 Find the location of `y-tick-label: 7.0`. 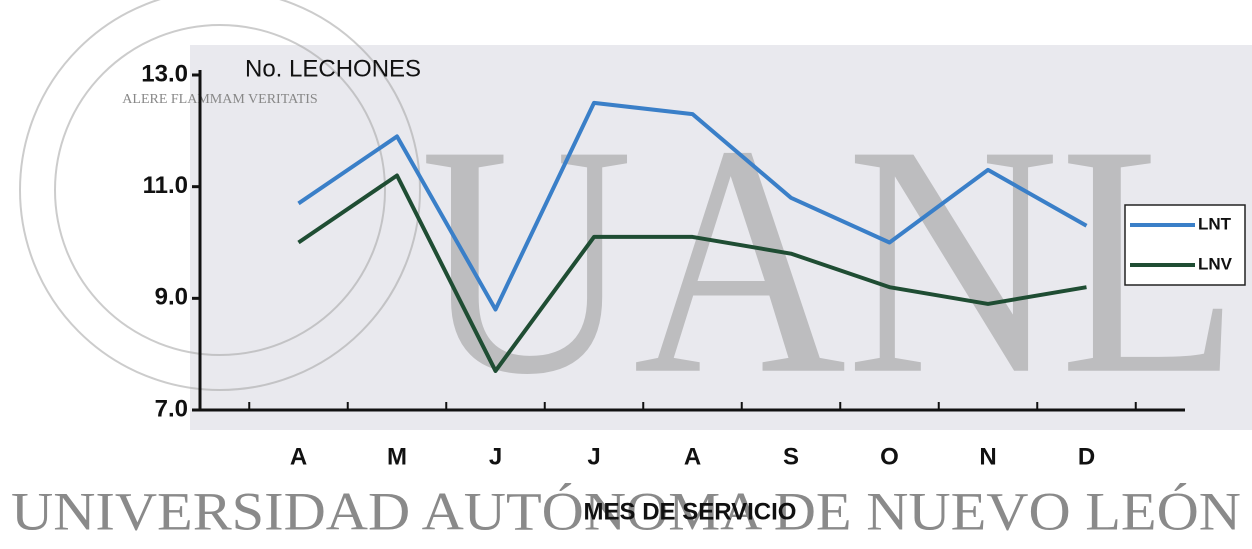

y-tick-label: 7.0 is located at coordinates (171, 408).